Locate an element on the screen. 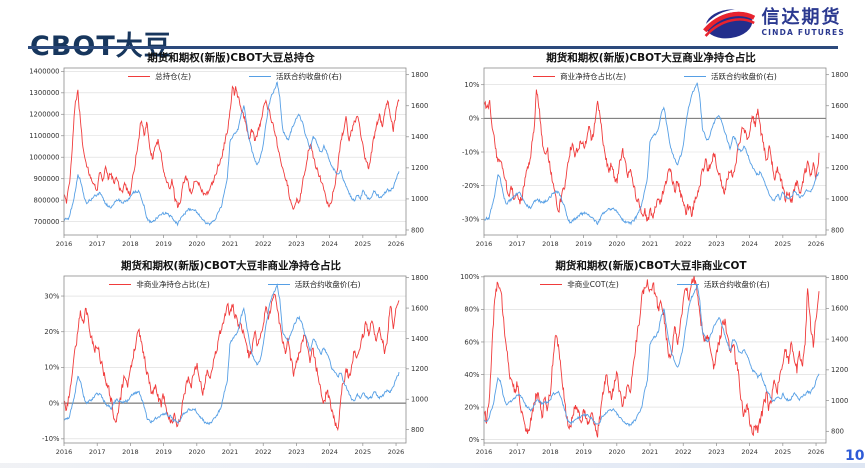  chart-title: 期货和期权(新版)CBOT大豆总持仓 is located at coordinates (231, 58).